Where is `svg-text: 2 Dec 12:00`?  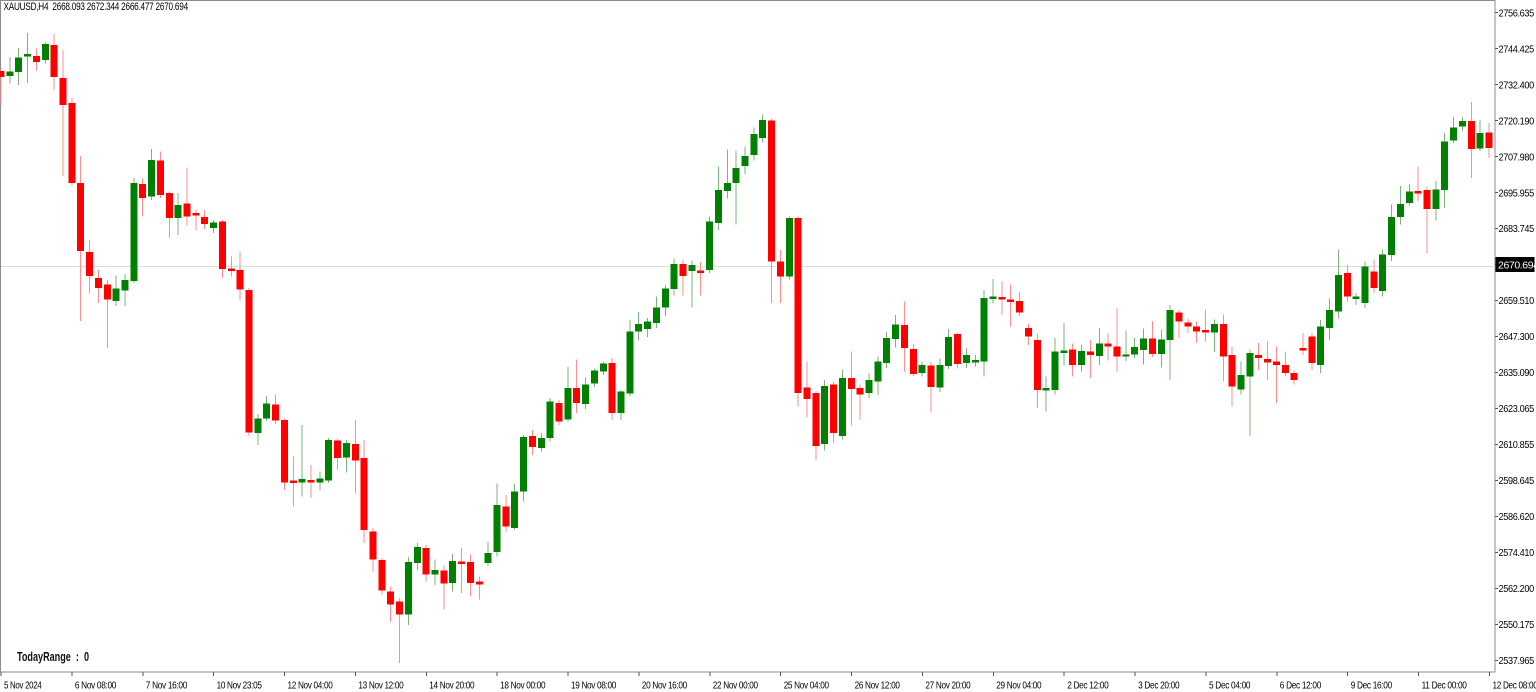
svg-text: 2 Dec 12:00 is located at coordinates (1088, 686).